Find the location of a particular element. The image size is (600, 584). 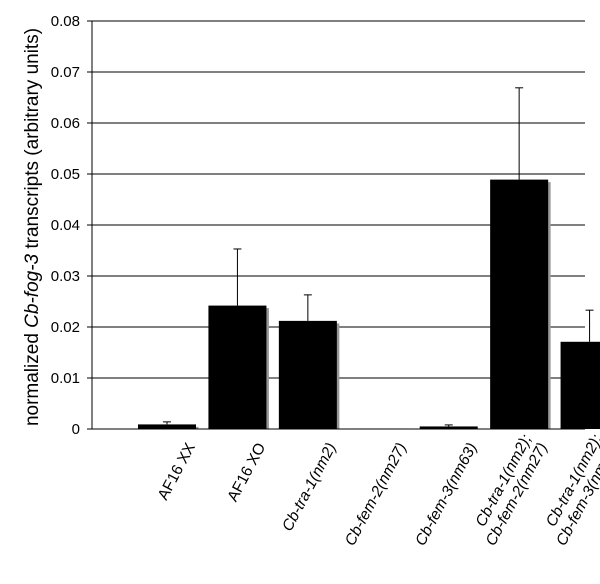

x-category-label: AF16 XO is located at coordinates (246, 472).